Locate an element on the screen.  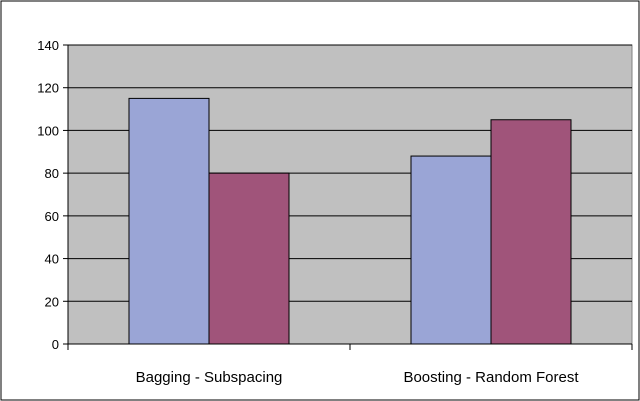
x-category-label: Bagging - Subspacing is located at coordinates (209, 377).